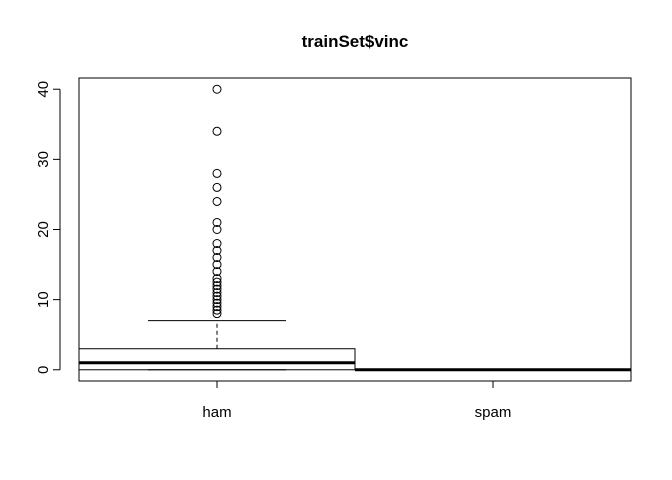 The width and height of the screenshot is (672, 480). I want to click on y-tick-label: 20, so click(43, 229).